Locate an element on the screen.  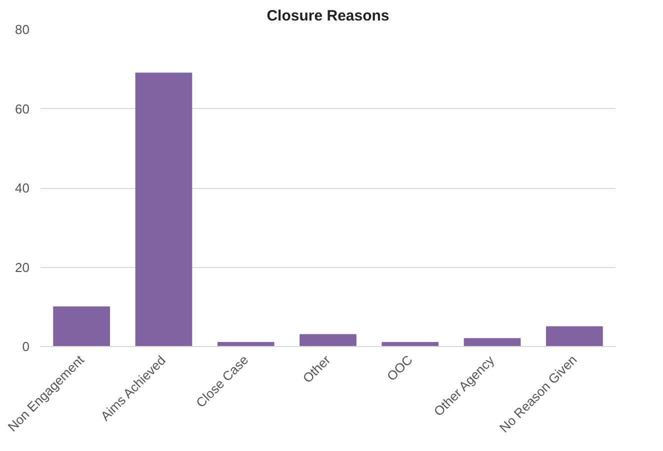
y-tick-label: 80 is located at coordinates (22, 29).